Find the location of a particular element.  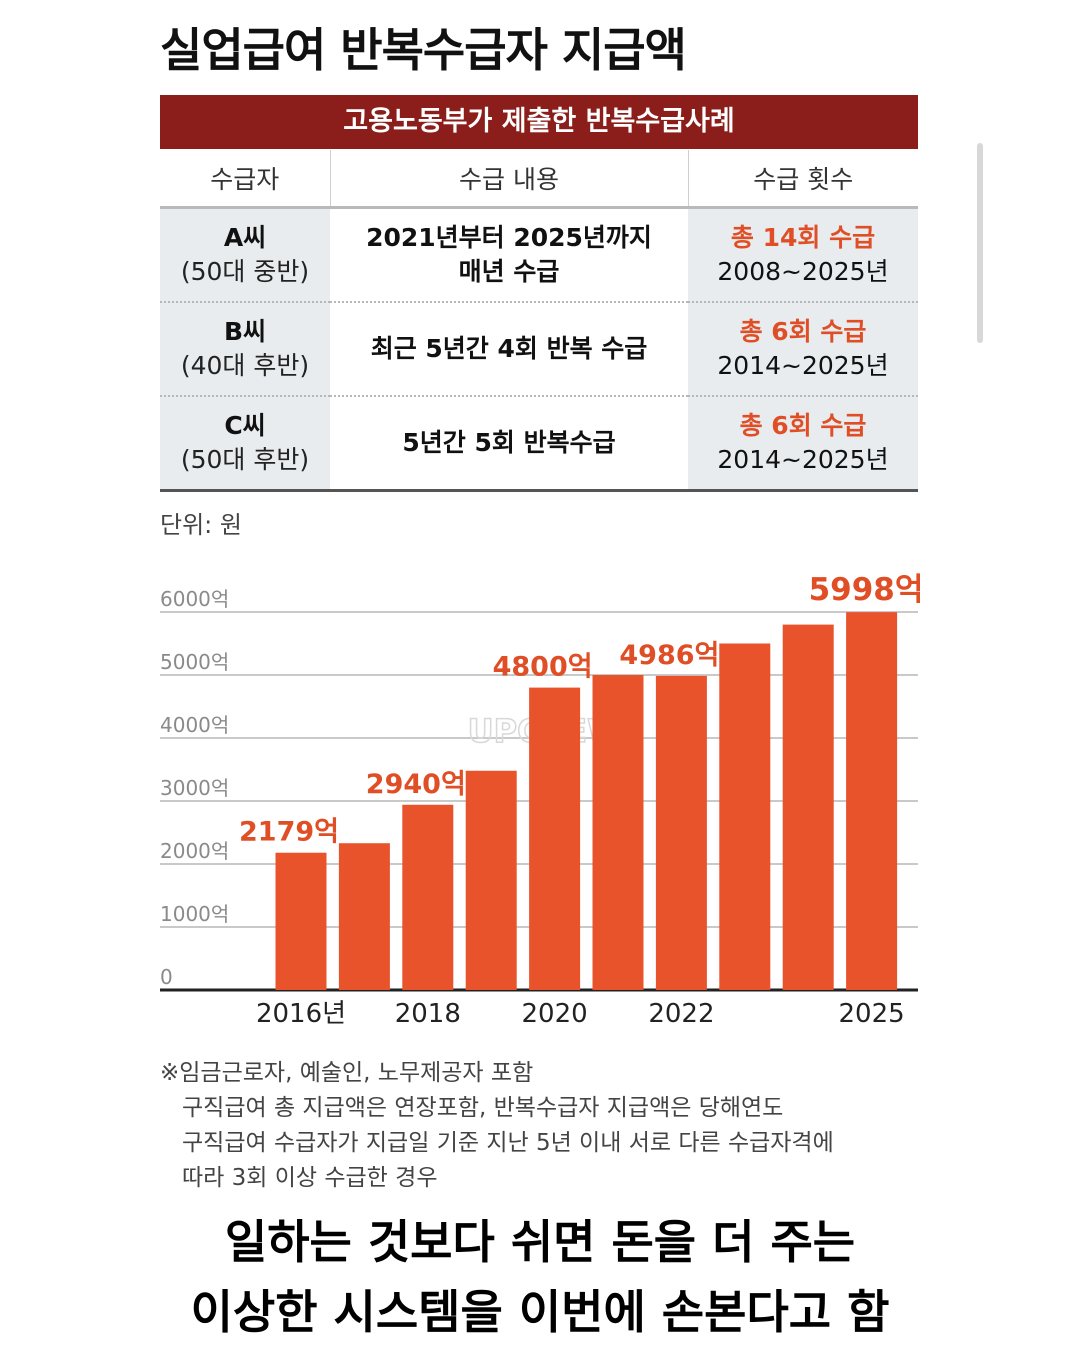

header-recipient: 수급자 is located at coordinates (245, 179).